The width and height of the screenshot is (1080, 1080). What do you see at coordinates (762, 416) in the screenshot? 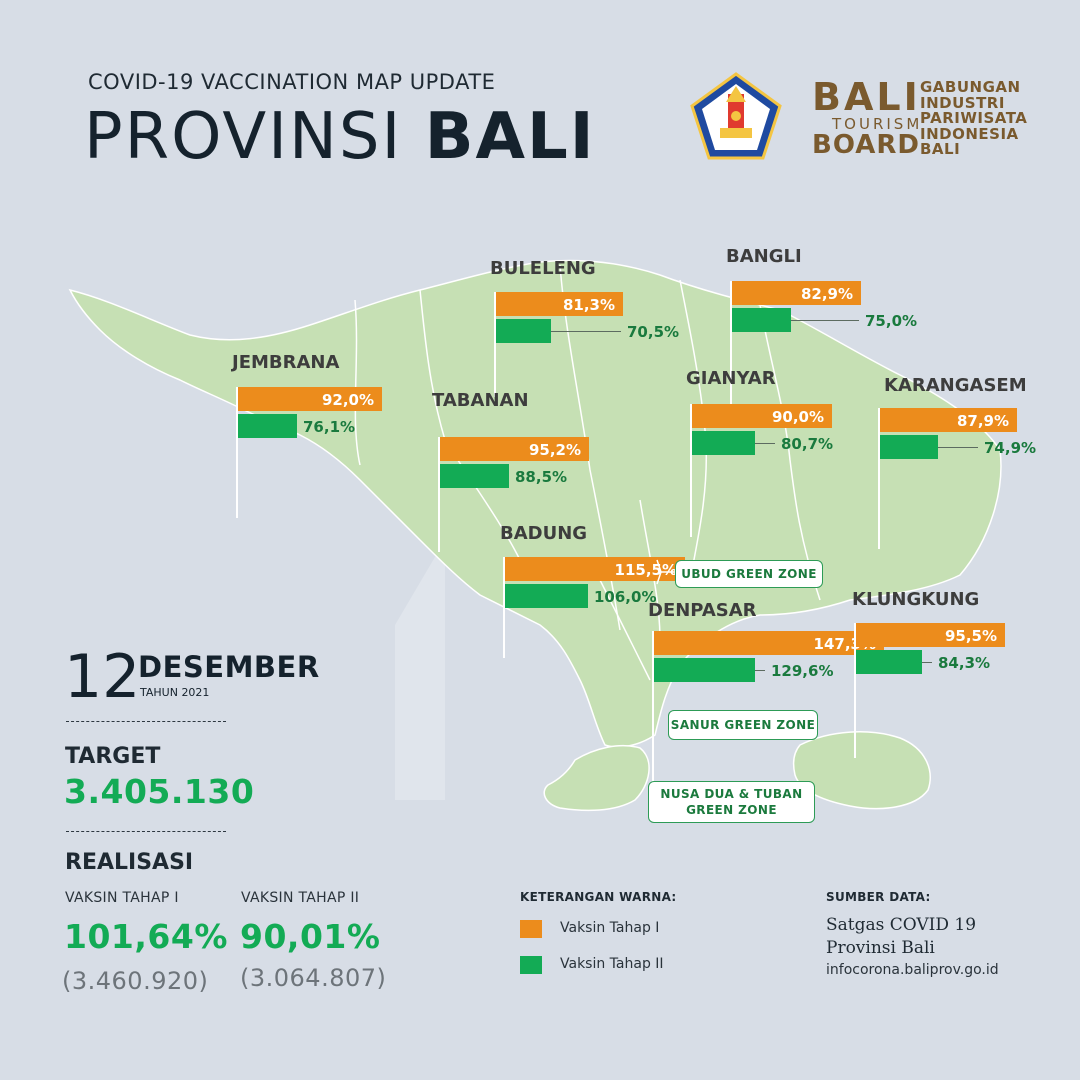
I see `bar-tahap1-gianyar` at bounding box center [762, 416].